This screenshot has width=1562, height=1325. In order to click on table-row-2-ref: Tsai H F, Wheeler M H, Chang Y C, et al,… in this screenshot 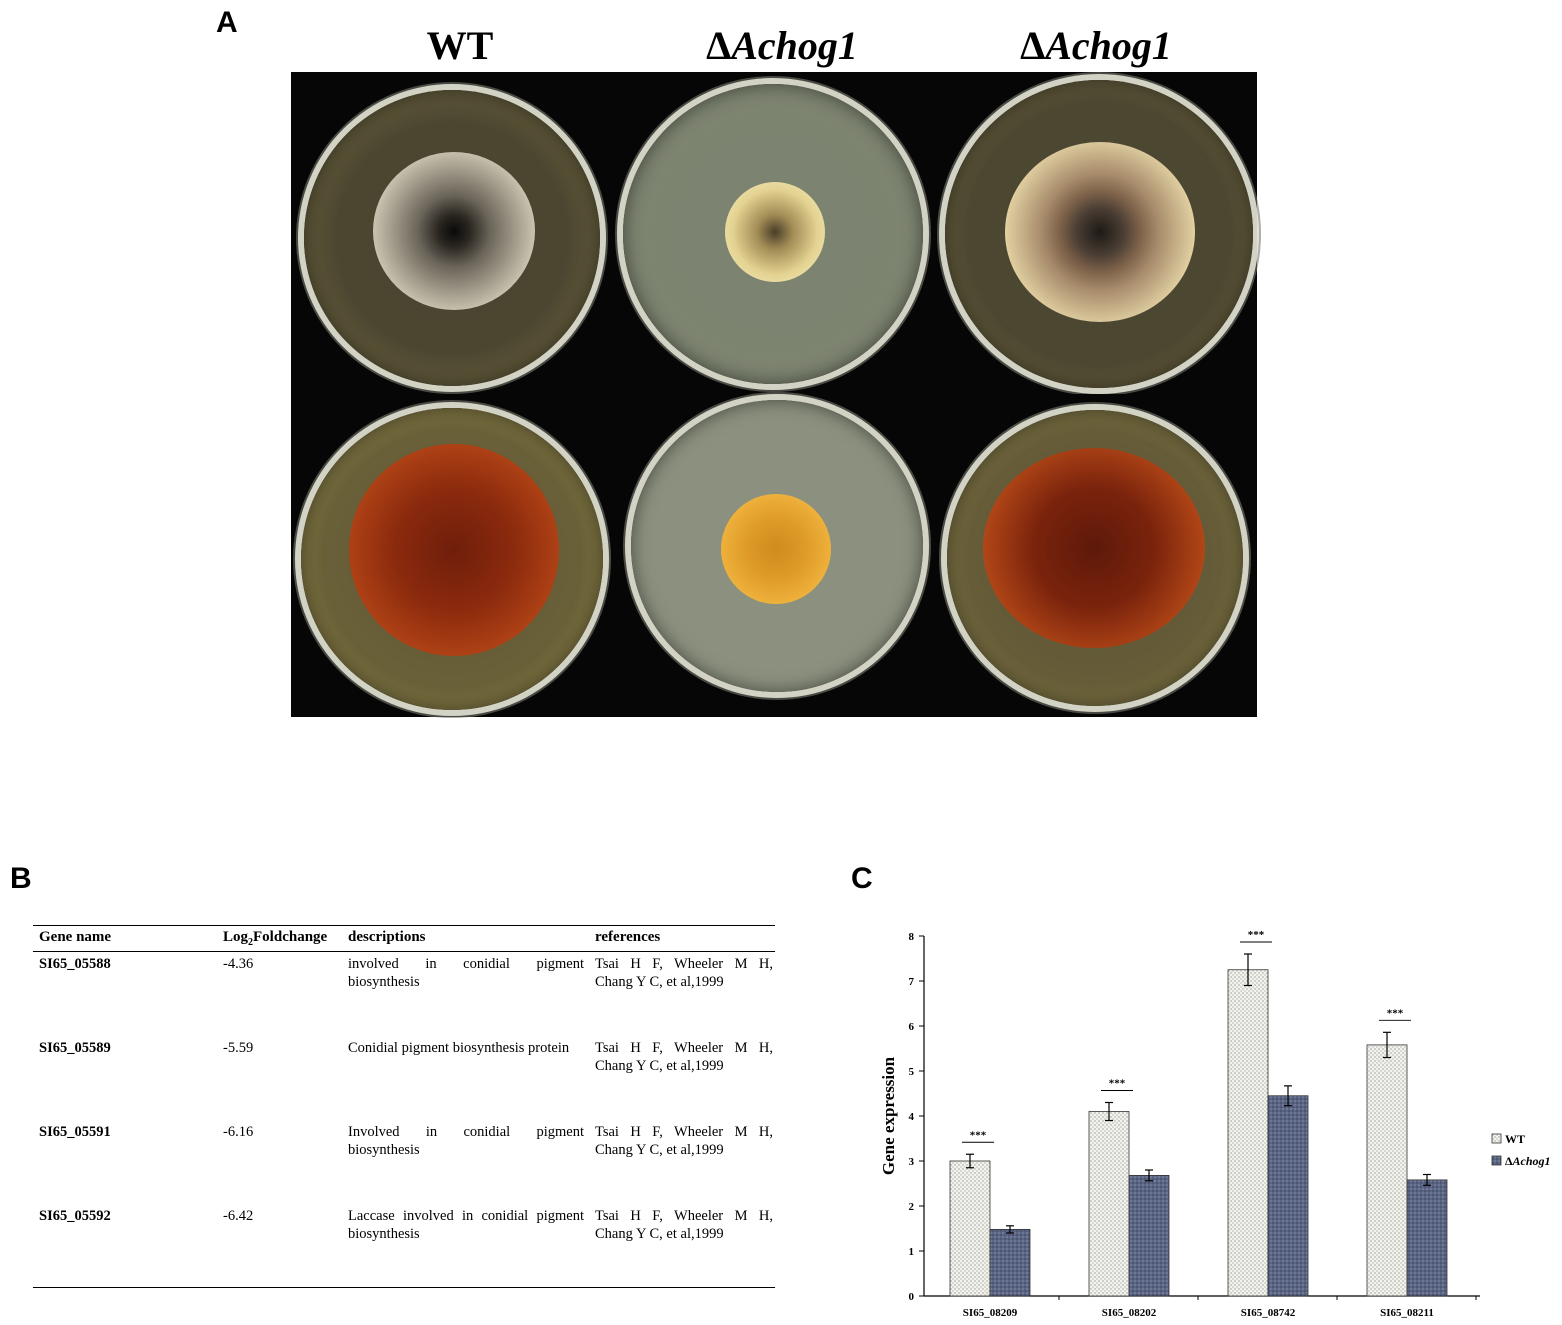, I will do `click(684, 1057)`.